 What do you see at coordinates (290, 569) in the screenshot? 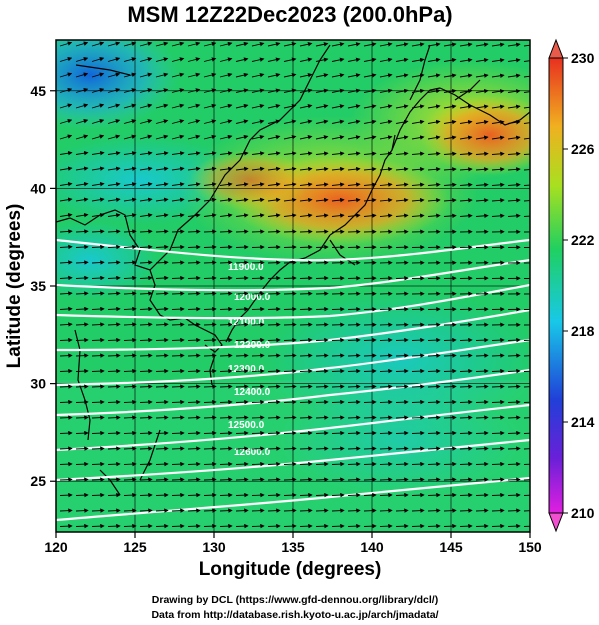
I see `x-axis-title: Longitude (degrees)` at bounding box center [290, 569].